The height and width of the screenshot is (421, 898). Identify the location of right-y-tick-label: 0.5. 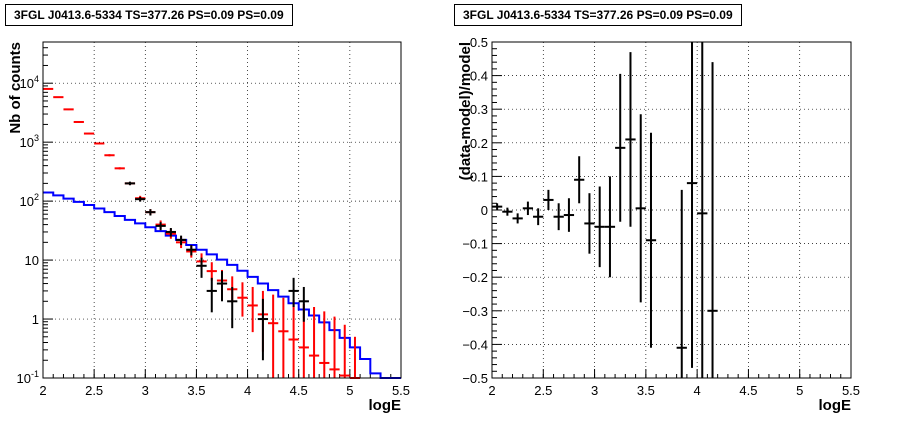
(479, 42).